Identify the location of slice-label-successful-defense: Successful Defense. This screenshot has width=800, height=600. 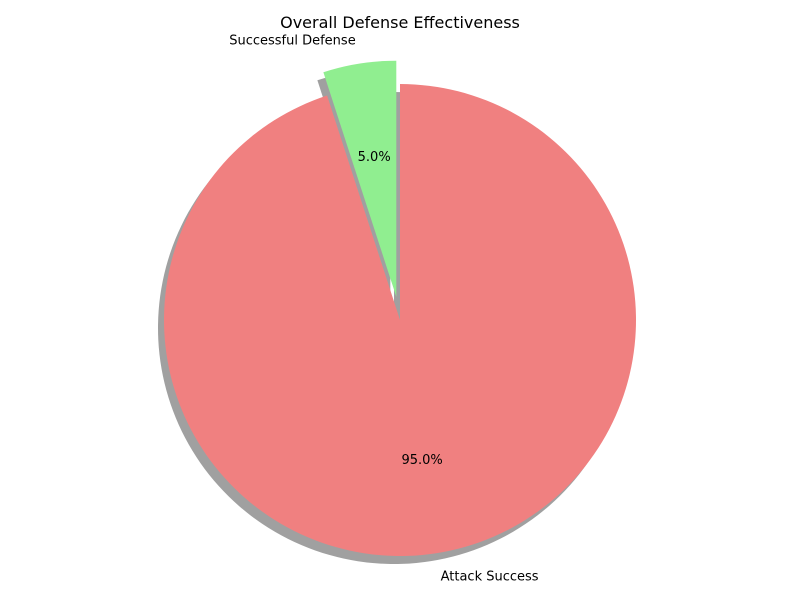
(292, 40).